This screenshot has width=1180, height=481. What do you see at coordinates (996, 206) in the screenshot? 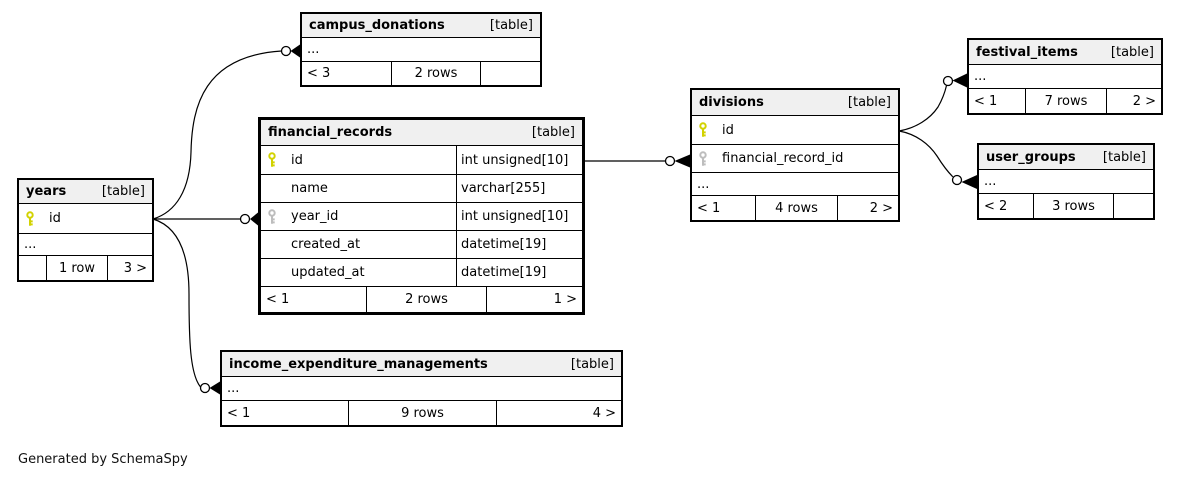
I see `footer-parents: < 2` at bounding box center [996, 206].